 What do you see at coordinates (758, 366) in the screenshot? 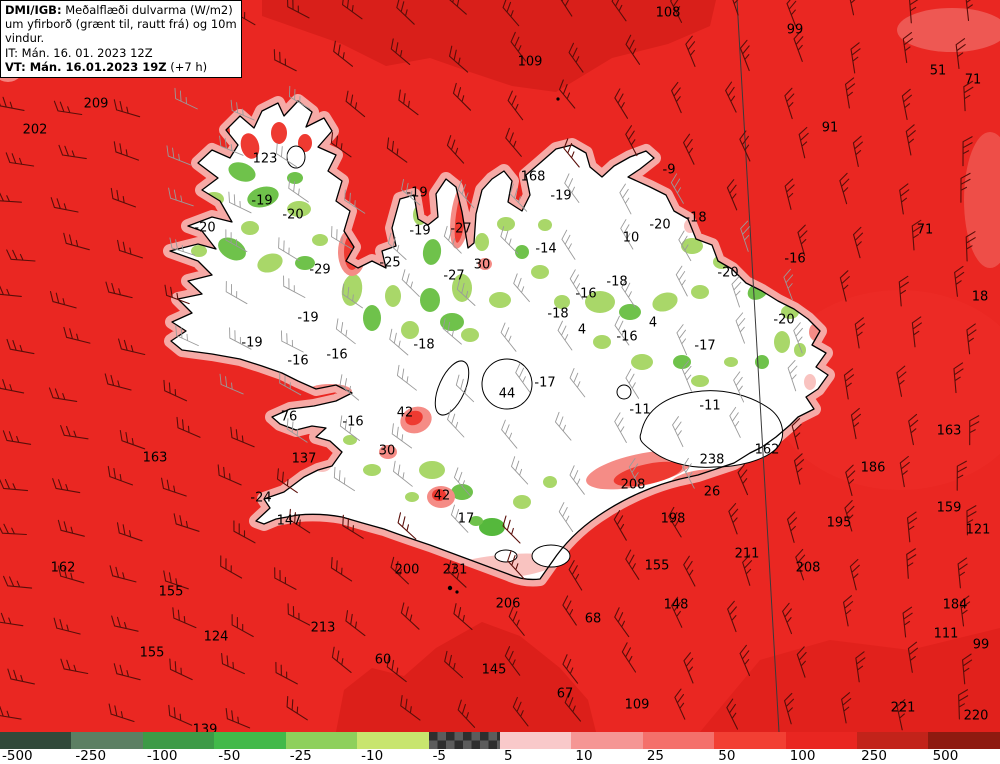
I see `meridian-line` at bounding box center [758, 366].